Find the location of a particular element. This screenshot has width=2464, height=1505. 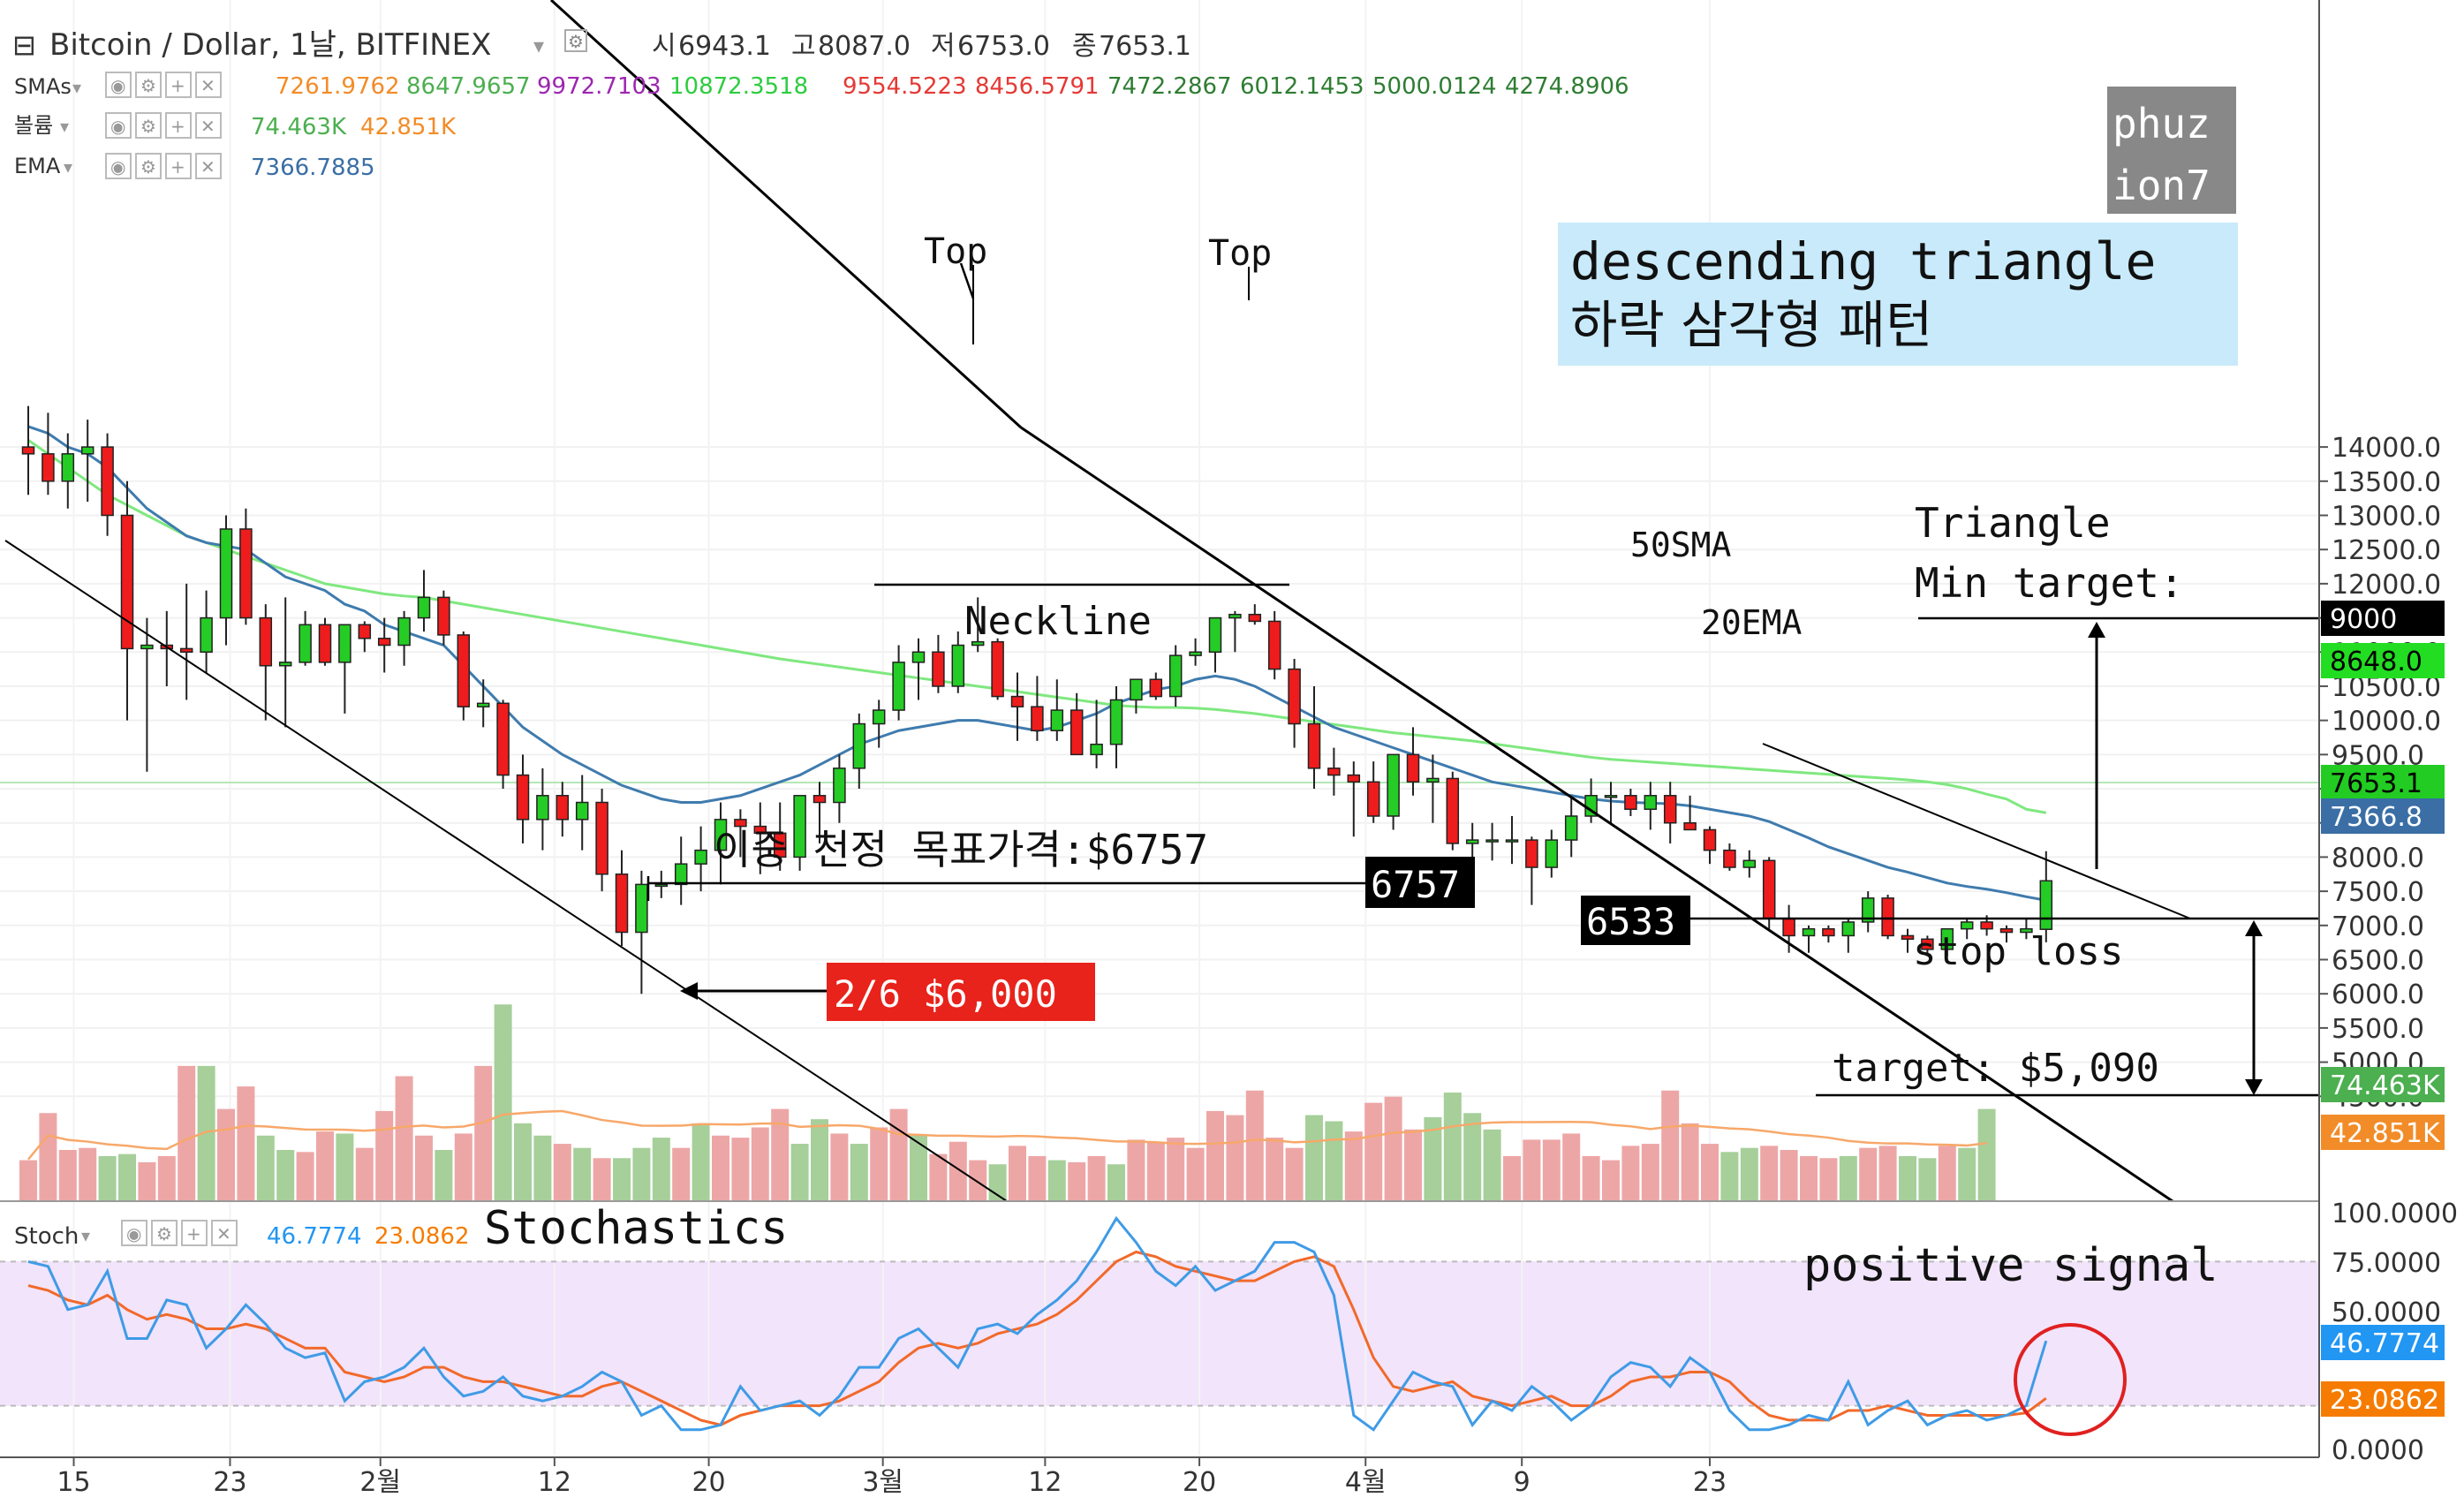

stoch-label: Stoch is located at coordinates (46, 1236).